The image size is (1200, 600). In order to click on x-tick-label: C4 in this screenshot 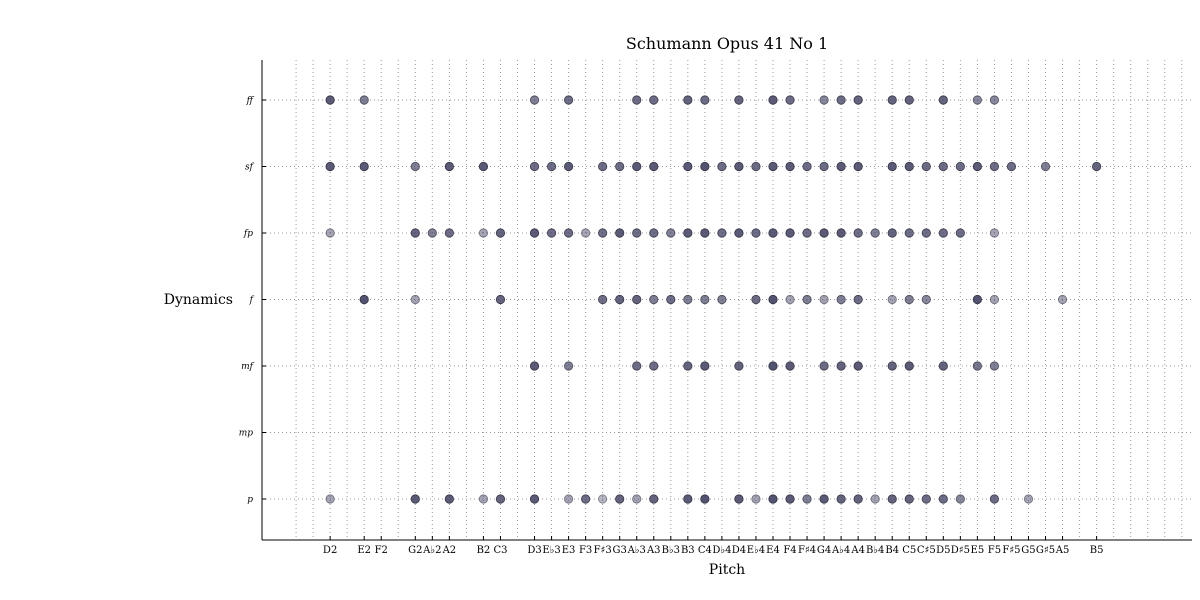, I will do `click(705, 550)`.